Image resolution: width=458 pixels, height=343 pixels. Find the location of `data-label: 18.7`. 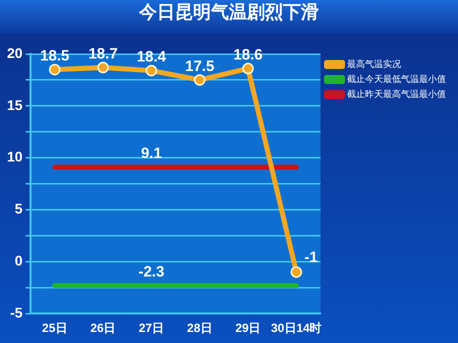

data-label: 18.7 is located at coordinates (103, 54).